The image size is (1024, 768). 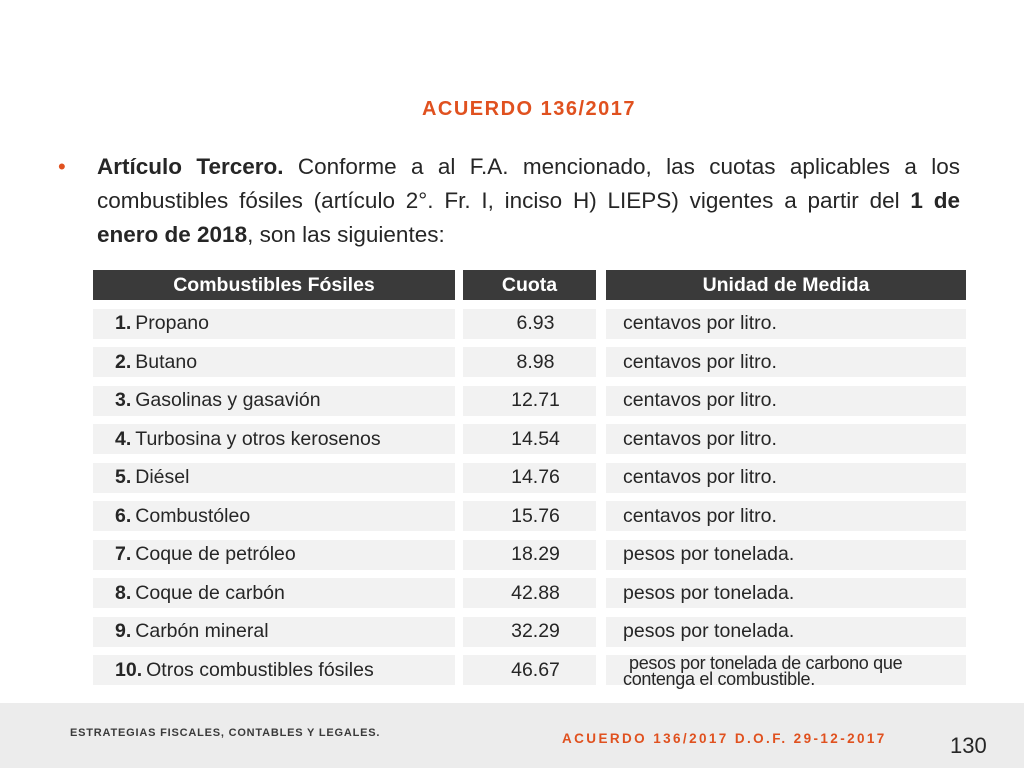 What do you see at coordinates (202, 631) in the screenshot?
I see `fuel-name: Carbón mineral` at bounding box center [202, 631].